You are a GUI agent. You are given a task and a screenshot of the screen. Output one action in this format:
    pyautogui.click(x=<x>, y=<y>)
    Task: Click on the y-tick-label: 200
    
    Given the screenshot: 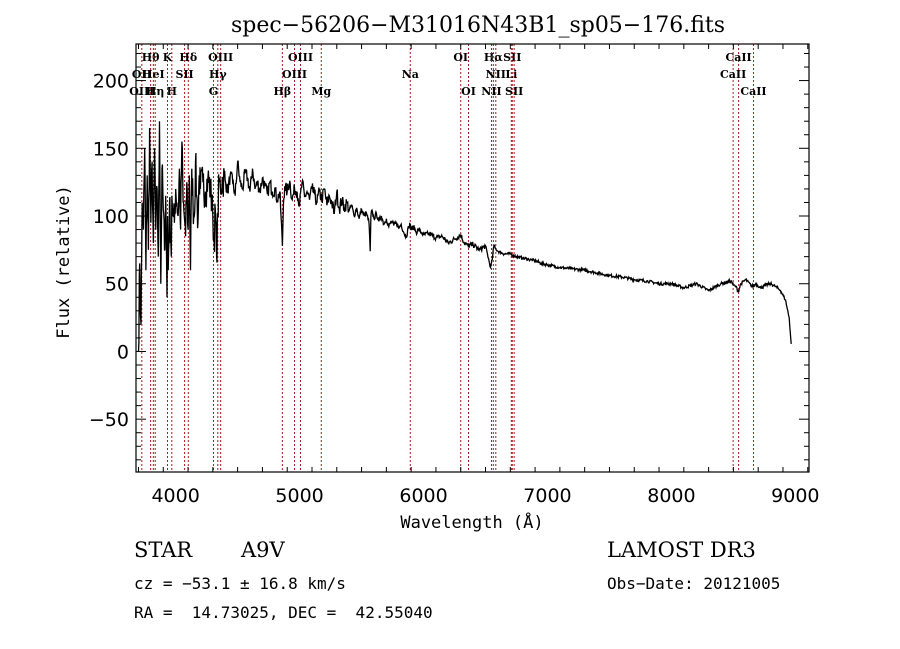 What is the action you would take?
    pyautogui.click(x=111, y=82)
    